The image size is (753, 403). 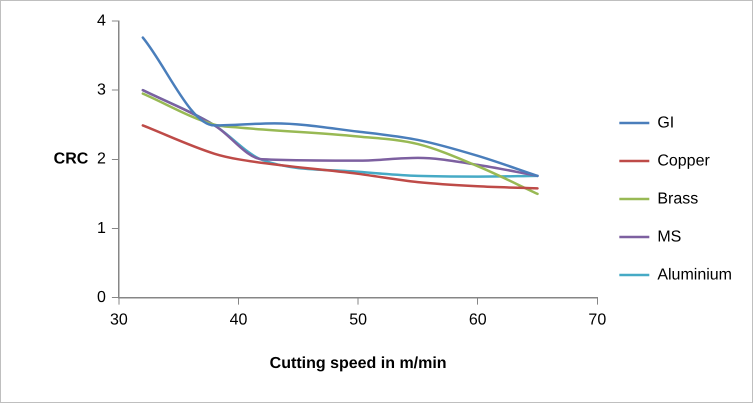 I want to click on legend-label: Copper, so click(x=683, y=161).